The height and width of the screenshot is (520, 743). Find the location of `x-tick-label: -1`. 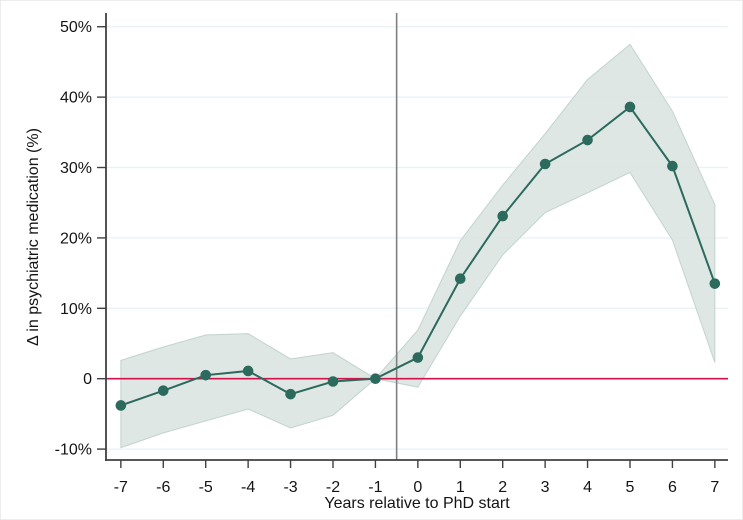

x-tick-label: -1 is located at coordinates (375, 487).